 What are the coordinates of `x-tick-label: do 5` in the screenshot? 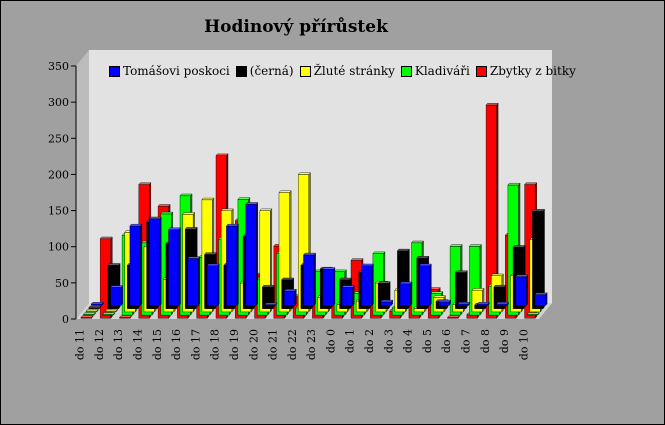 It's located at (427, 341).